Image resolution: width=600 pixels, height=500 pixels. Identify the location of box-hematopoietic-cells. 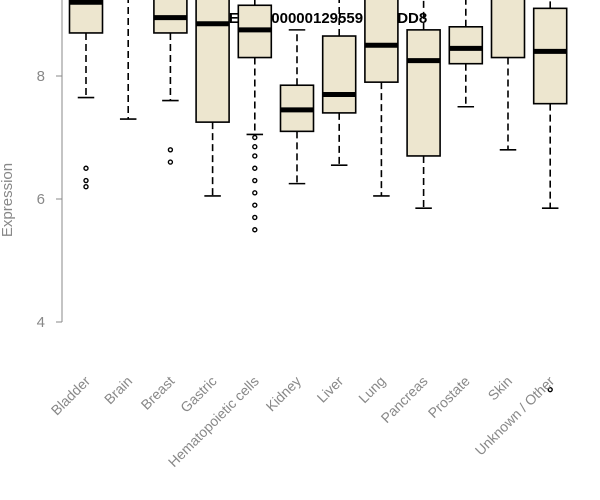
(255, 116).